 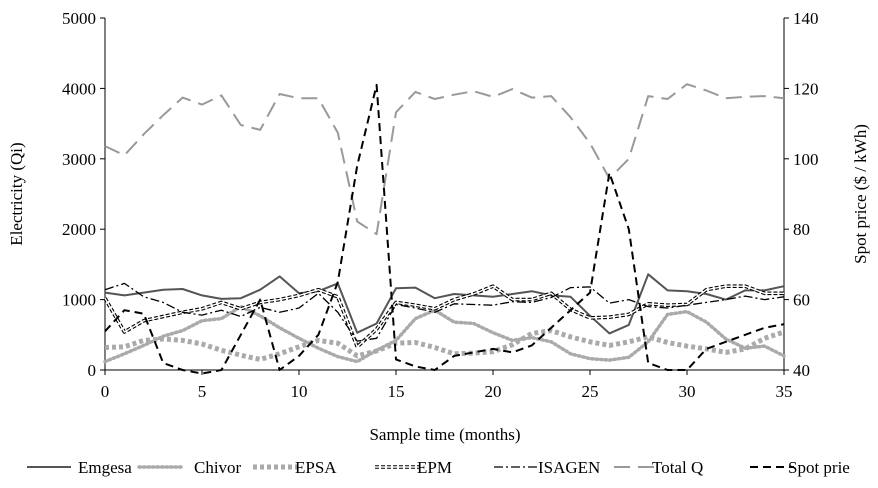 I want to click on series-epm, so click(x=443, y=316).